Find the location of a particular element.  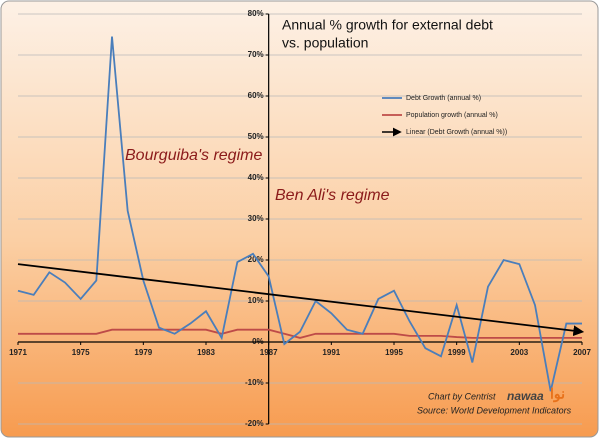

annotation: Ben Ali's regime is located at coordinates (332, 195).